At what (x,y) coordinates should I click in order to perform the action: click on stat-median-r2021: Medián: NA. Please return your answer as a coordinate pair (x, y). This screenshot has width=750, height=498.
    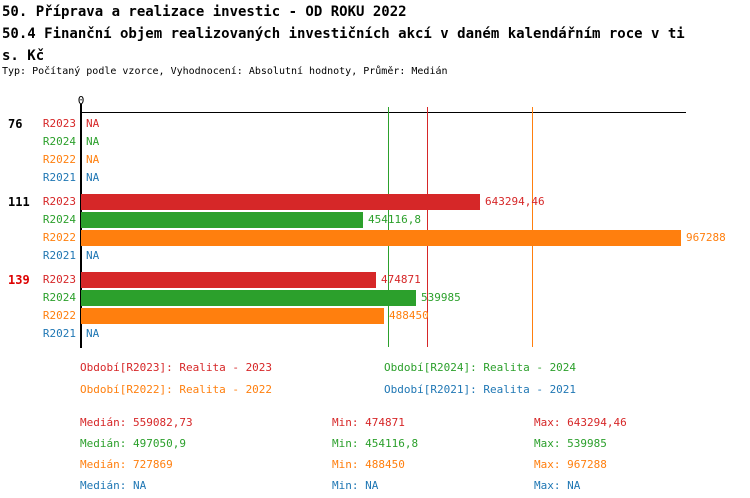
    Looking at the image, I should click on (113, 485).